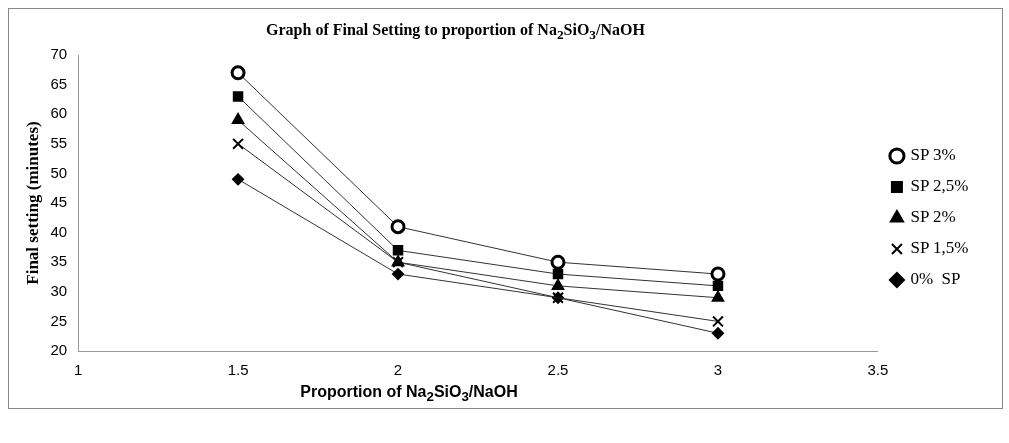  I want to click on x-tick-label: 1, so click(78, 370).